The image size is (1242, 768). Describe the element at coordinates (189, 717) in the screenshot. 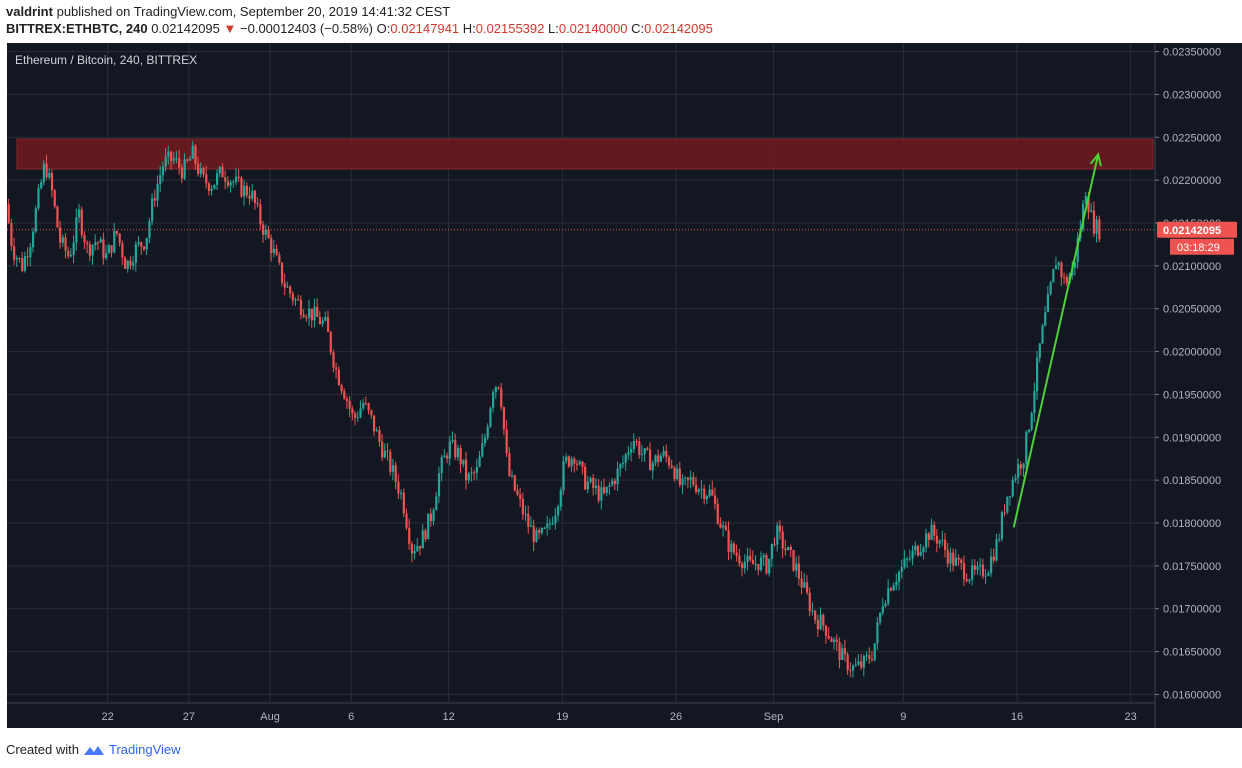

I see `x-tick-label: 27` at that location.